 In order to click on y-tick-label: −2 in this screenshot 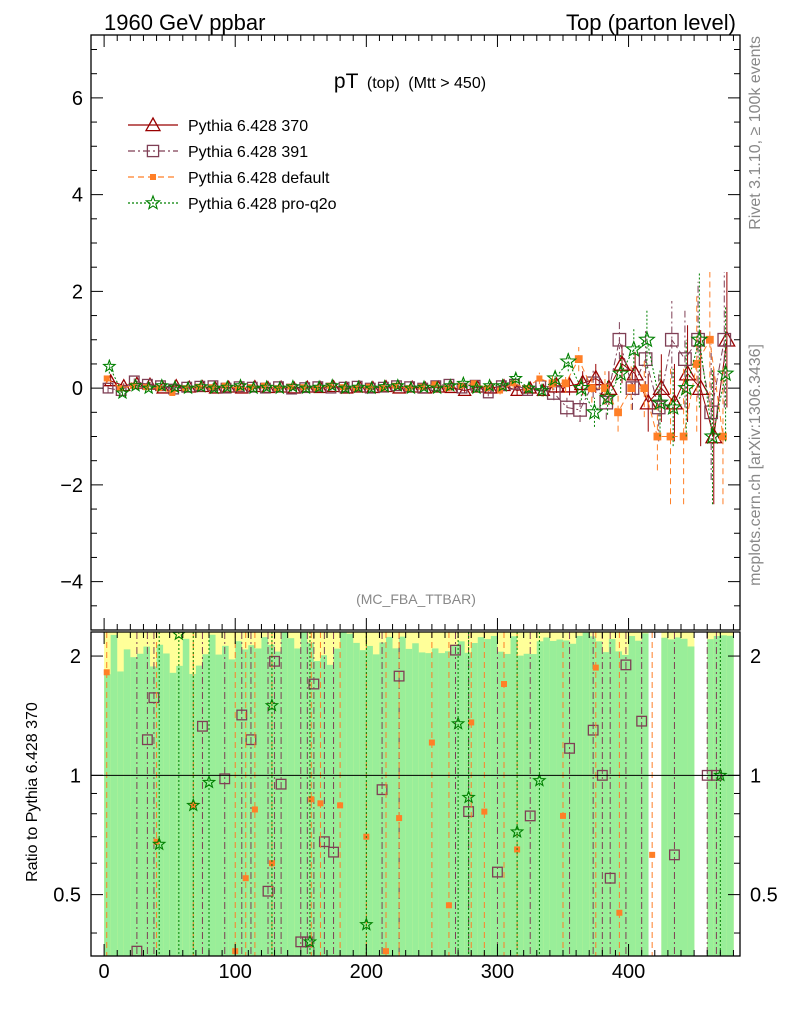, I will do `click(71, 486)`.